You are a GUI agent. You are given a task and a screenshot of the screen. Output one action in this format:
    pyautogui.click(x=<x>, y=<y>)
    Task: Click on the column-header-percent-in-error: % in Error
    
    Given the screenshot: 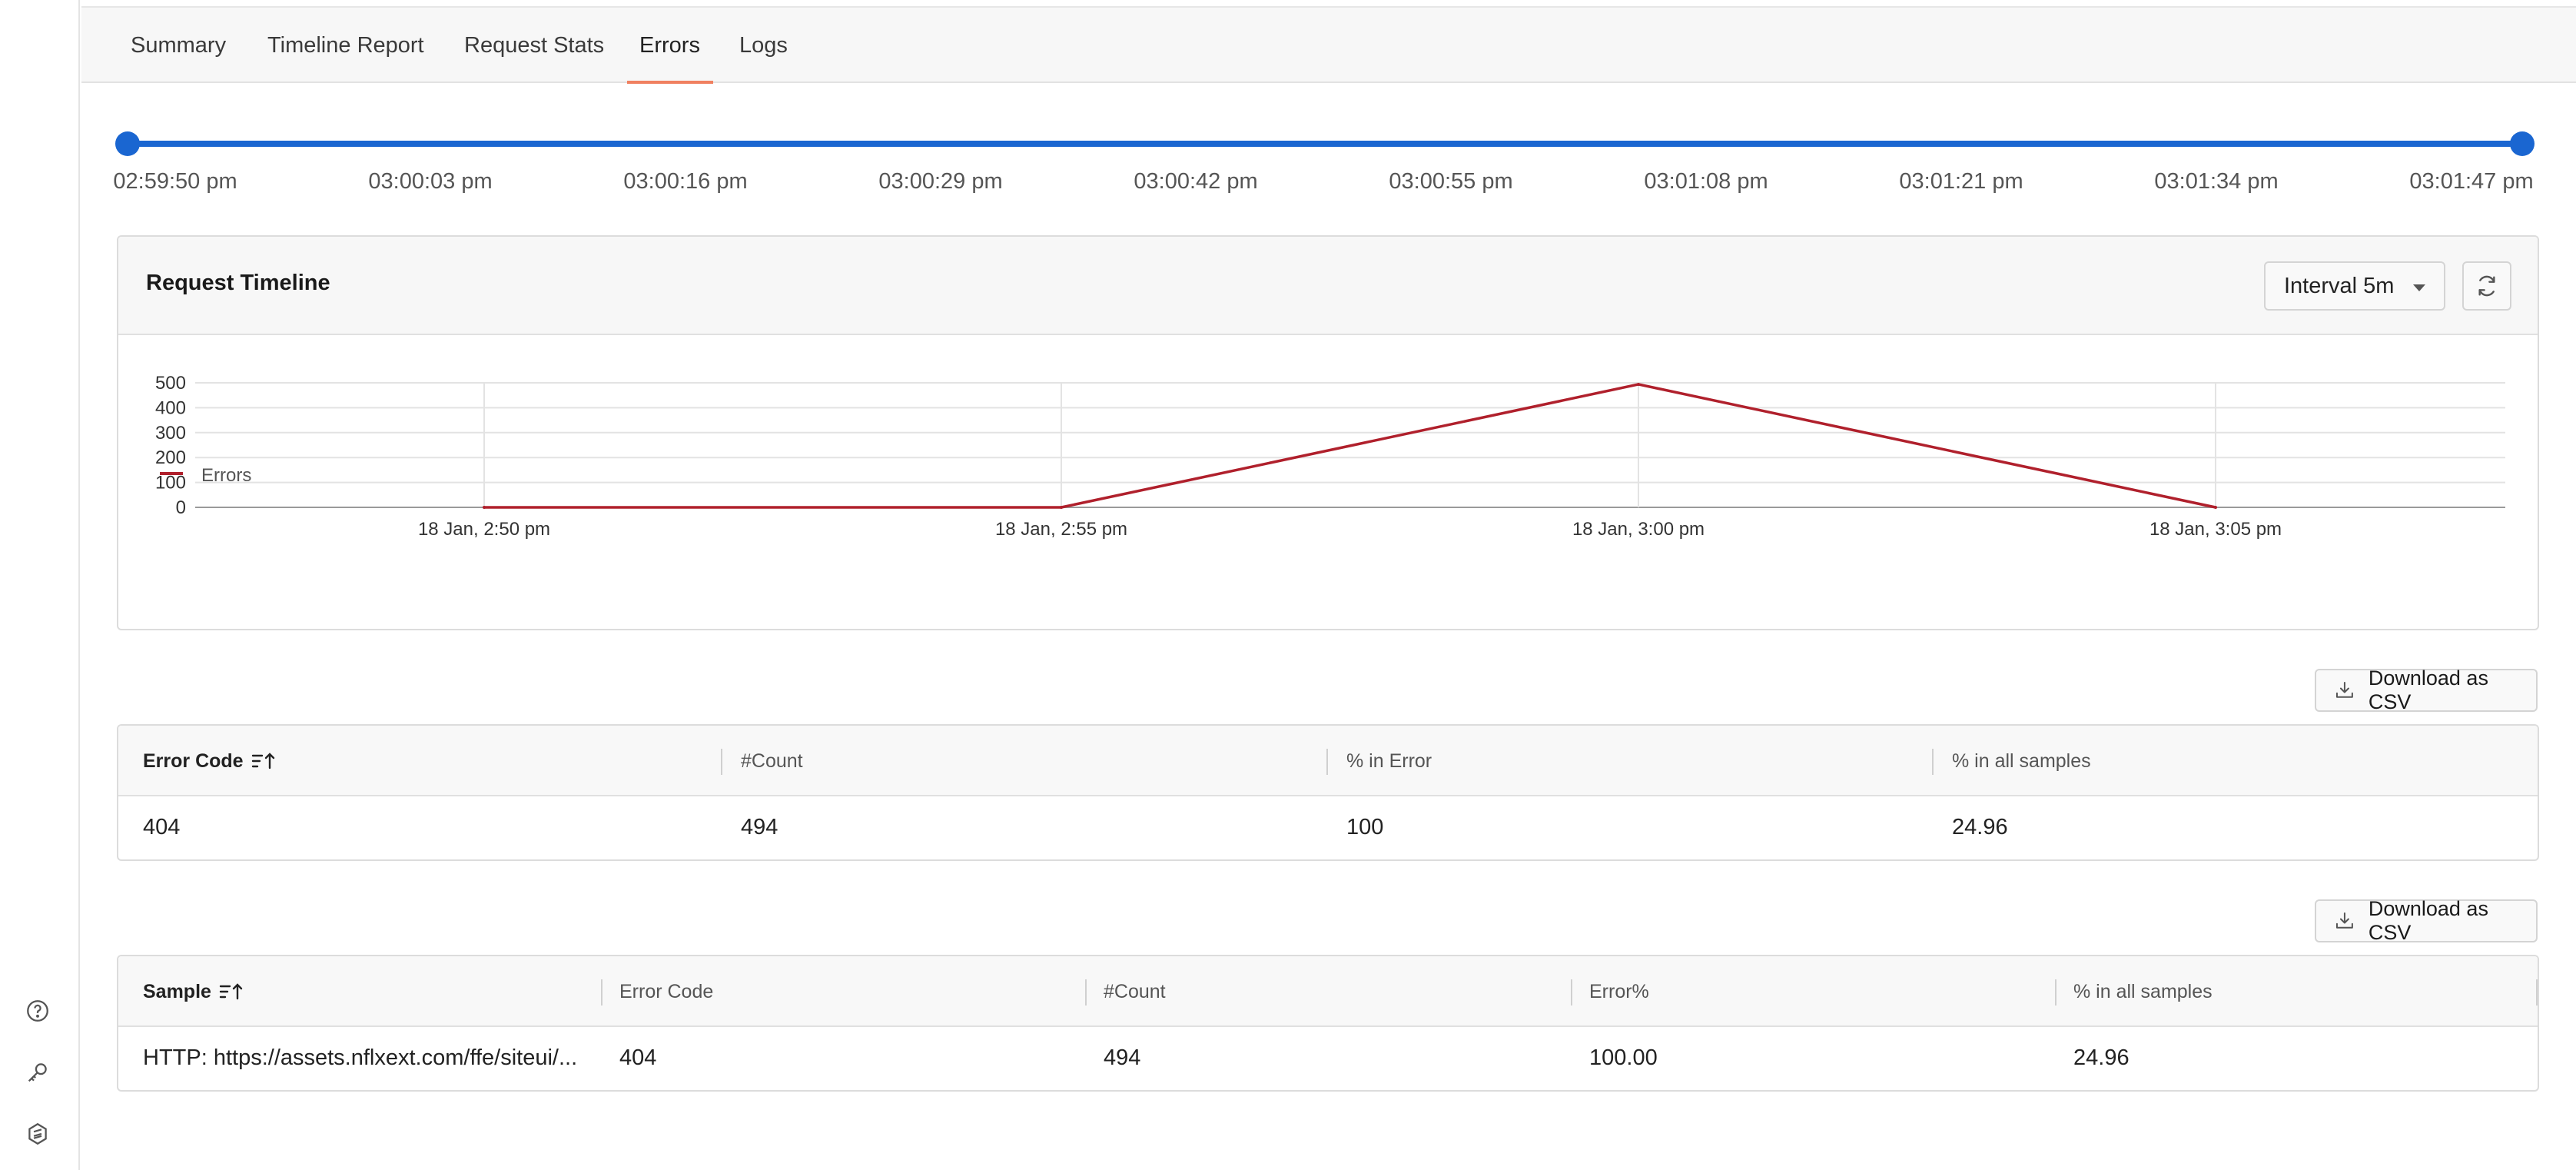 What is the action you would take?
    pyautogui.click(x=1389, y=761)
    